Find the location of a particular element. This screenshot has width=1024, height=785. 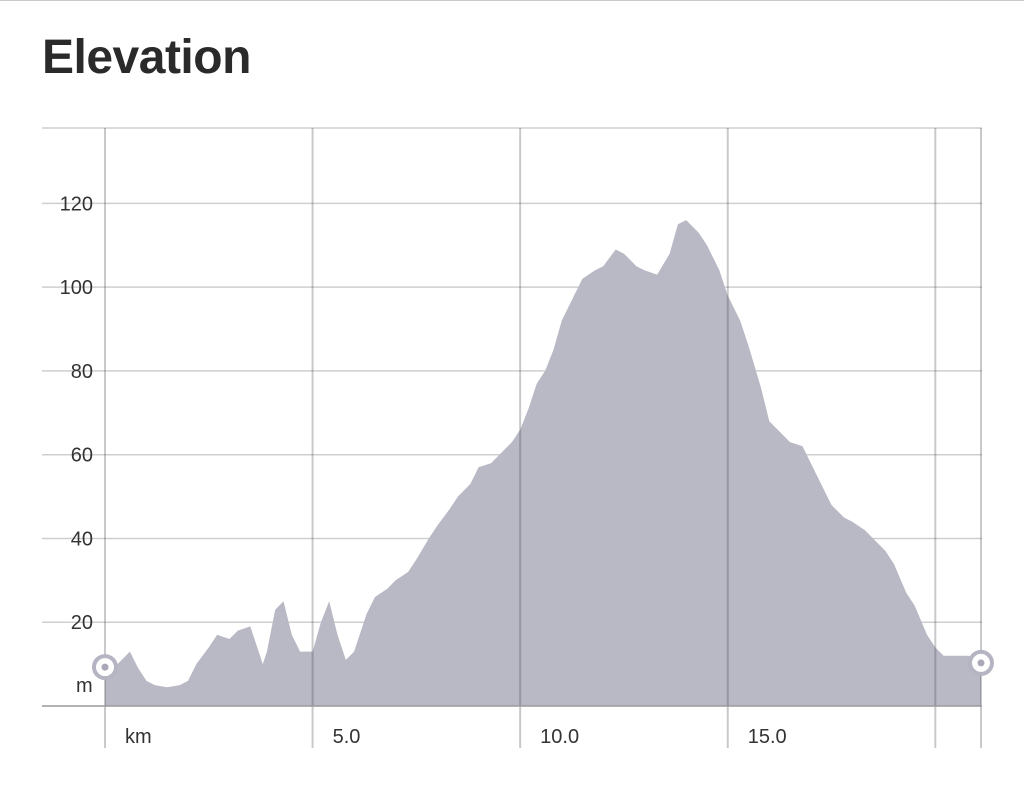

y-tick-label: 80 is located at coordinates (82, 372).